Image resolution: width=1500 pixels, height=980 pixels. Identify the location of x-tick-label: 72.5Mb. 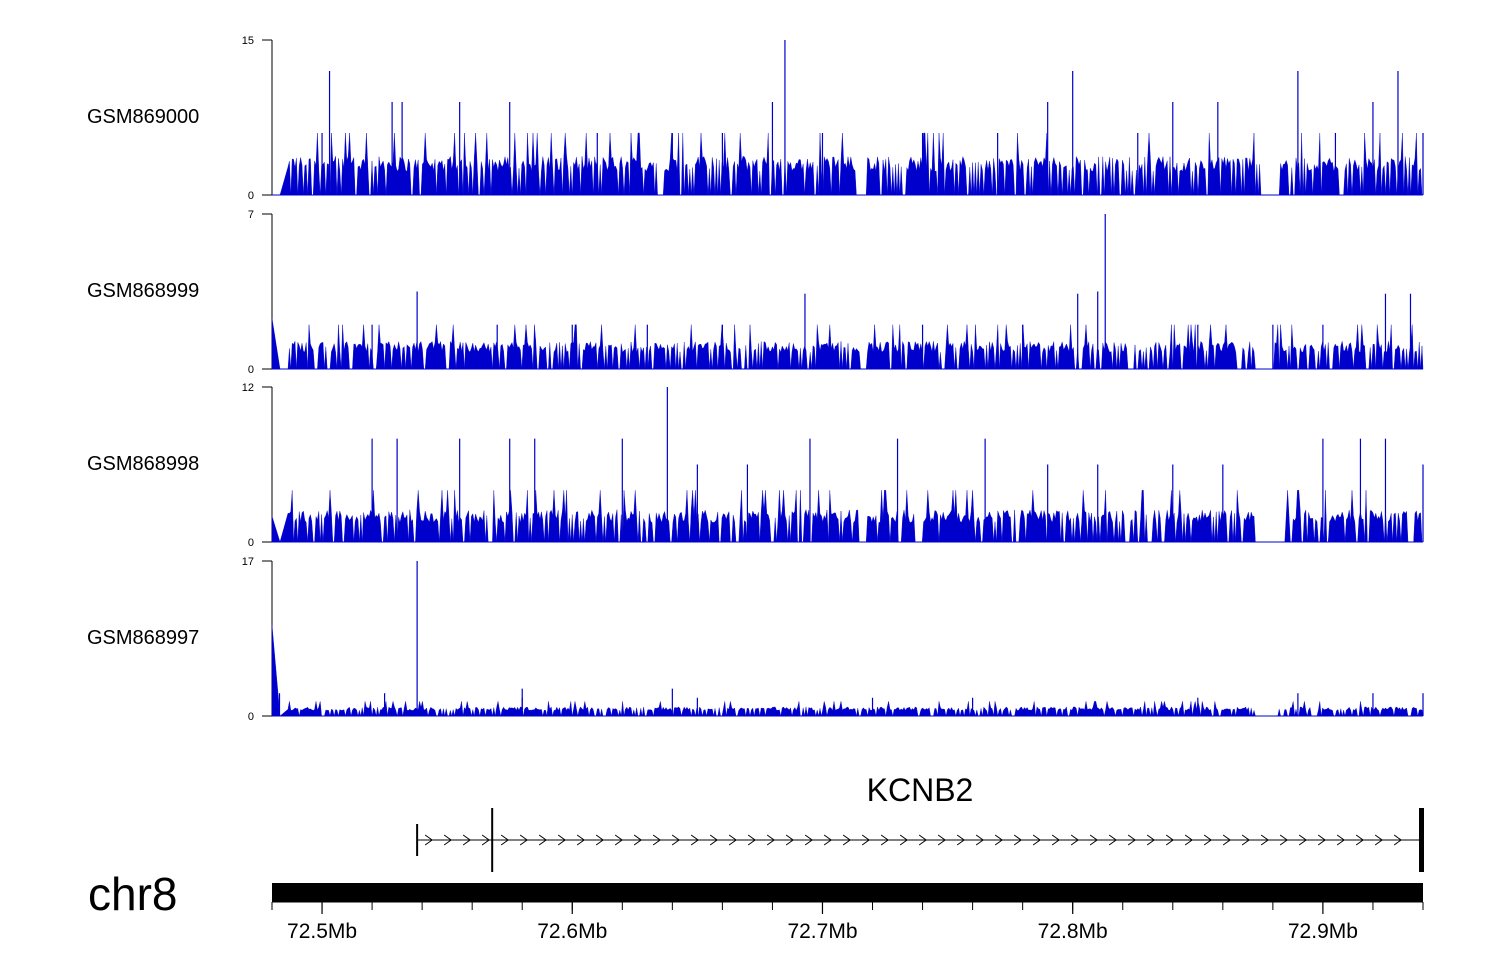
(322, 931).